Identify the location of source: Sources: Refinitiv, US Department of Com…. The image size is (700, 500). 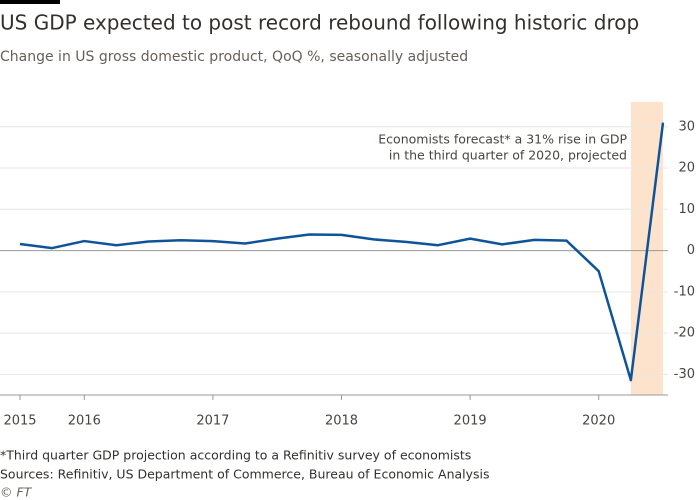
(245, 474).